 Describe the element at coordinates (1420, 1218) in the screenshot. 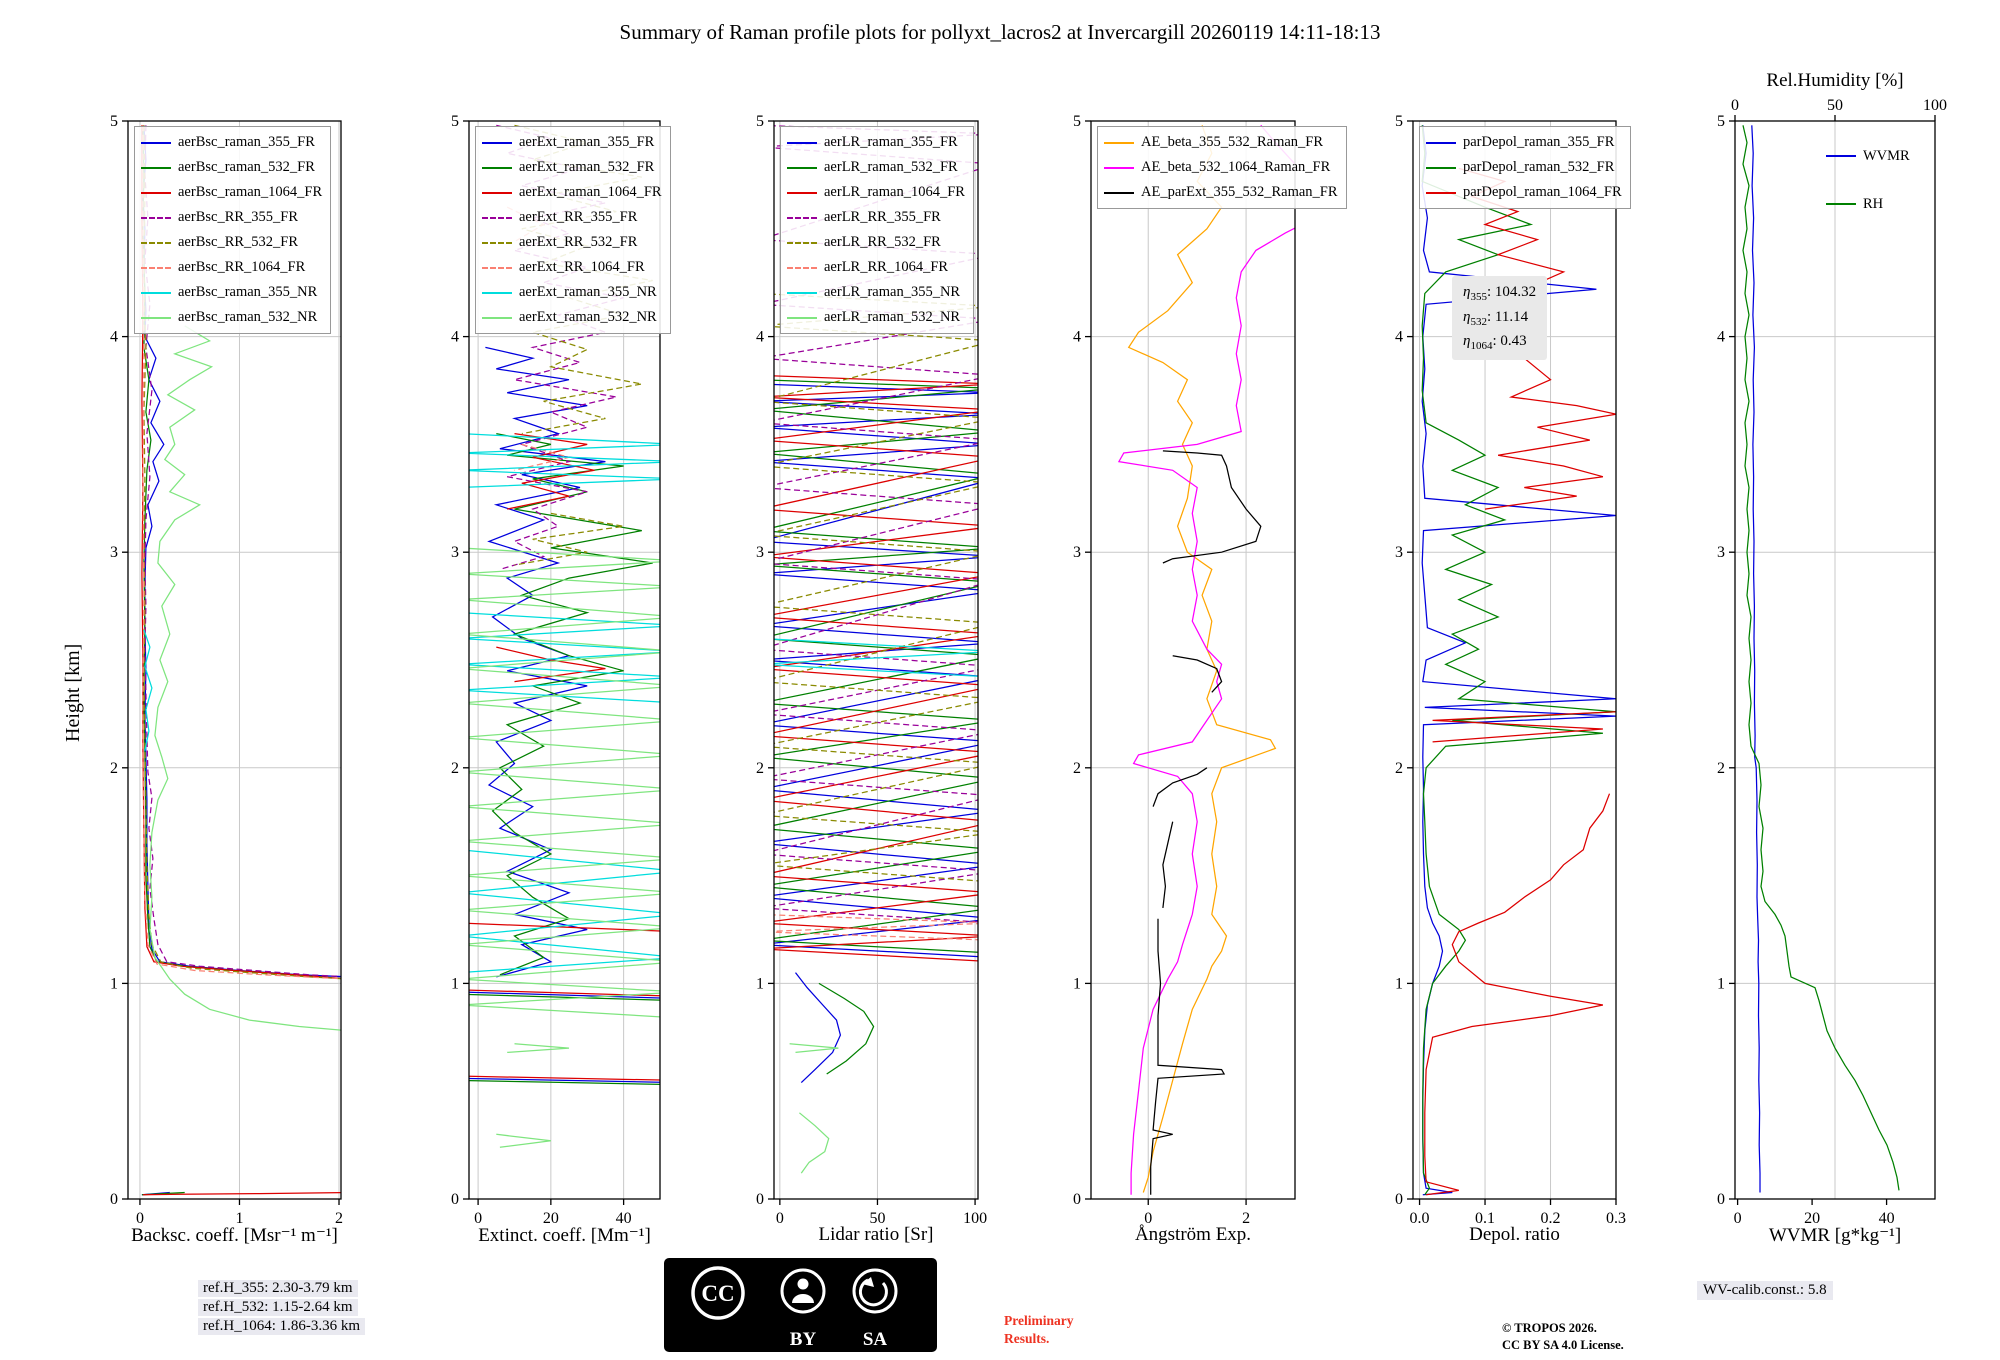

I see `svg-text: 0.0` at that location.